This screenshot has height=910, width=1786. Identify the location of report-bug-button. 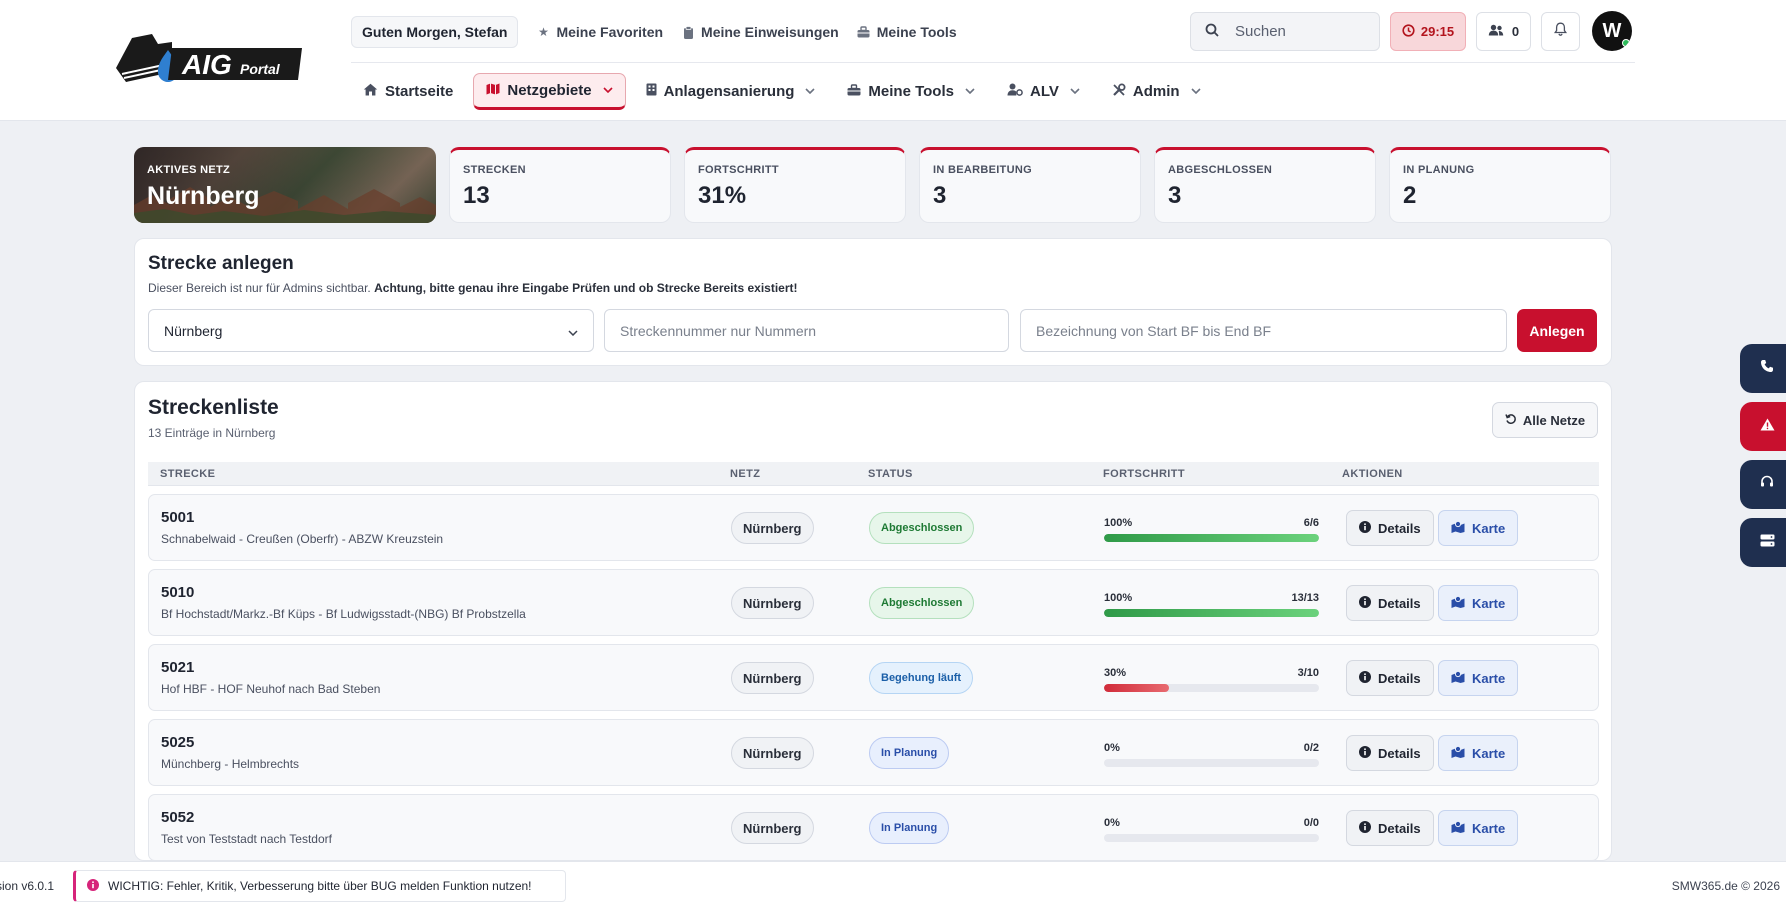
(1763, 426).